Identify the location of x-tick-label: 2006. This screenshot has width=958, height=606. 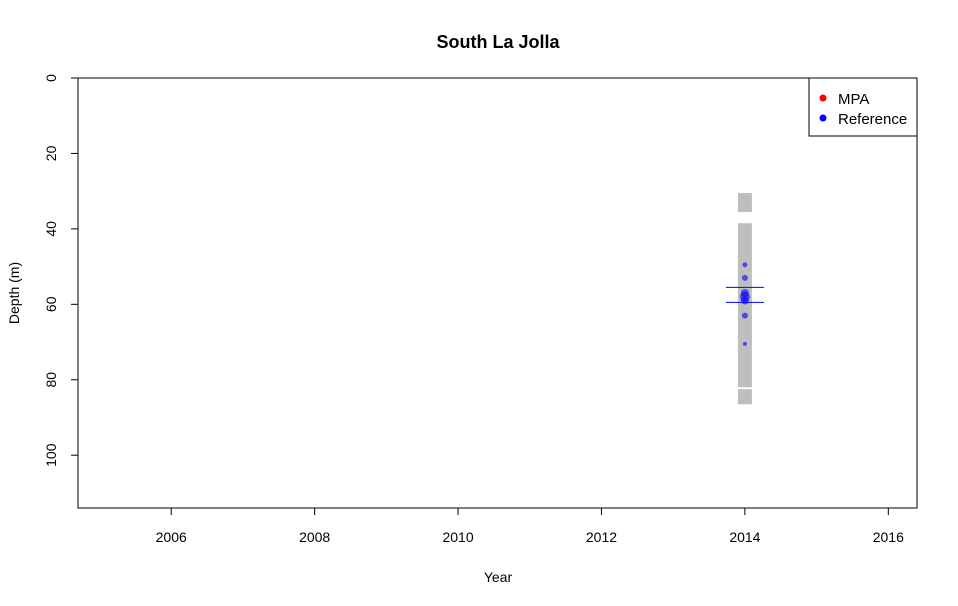
(171, 537).